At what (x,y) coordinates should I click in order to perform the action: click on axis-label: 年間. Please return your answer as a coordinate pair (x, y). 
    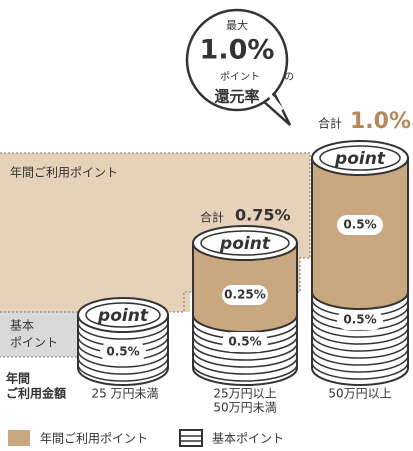
    Looking at the image, I should click on (18, 378).